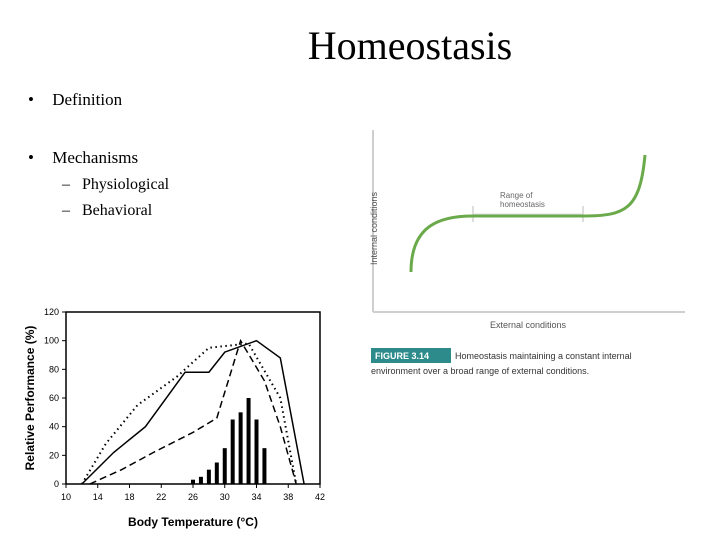 The height and width of the screenshot is (540, 720). What do you see at coordinates (522, 204) in the screenshot?
I see `range-label-line2: homeostasis` at bounding box center [522, 204].